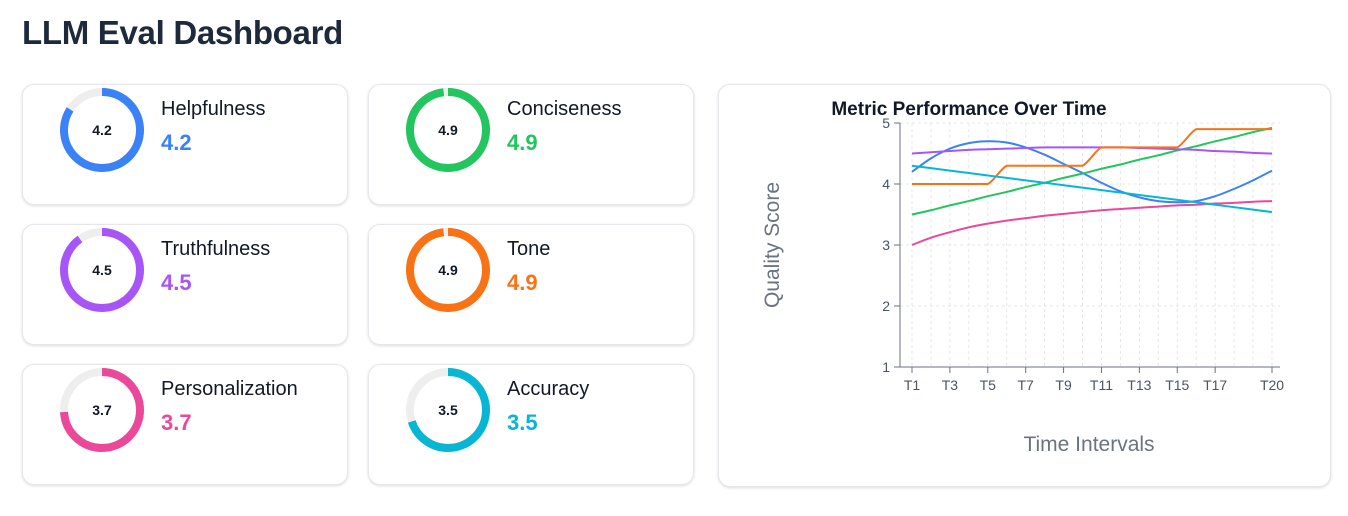 The height and width of the screenshot is (516, 1348). I want to click on series-line-accuracy, so click(1092, 189).